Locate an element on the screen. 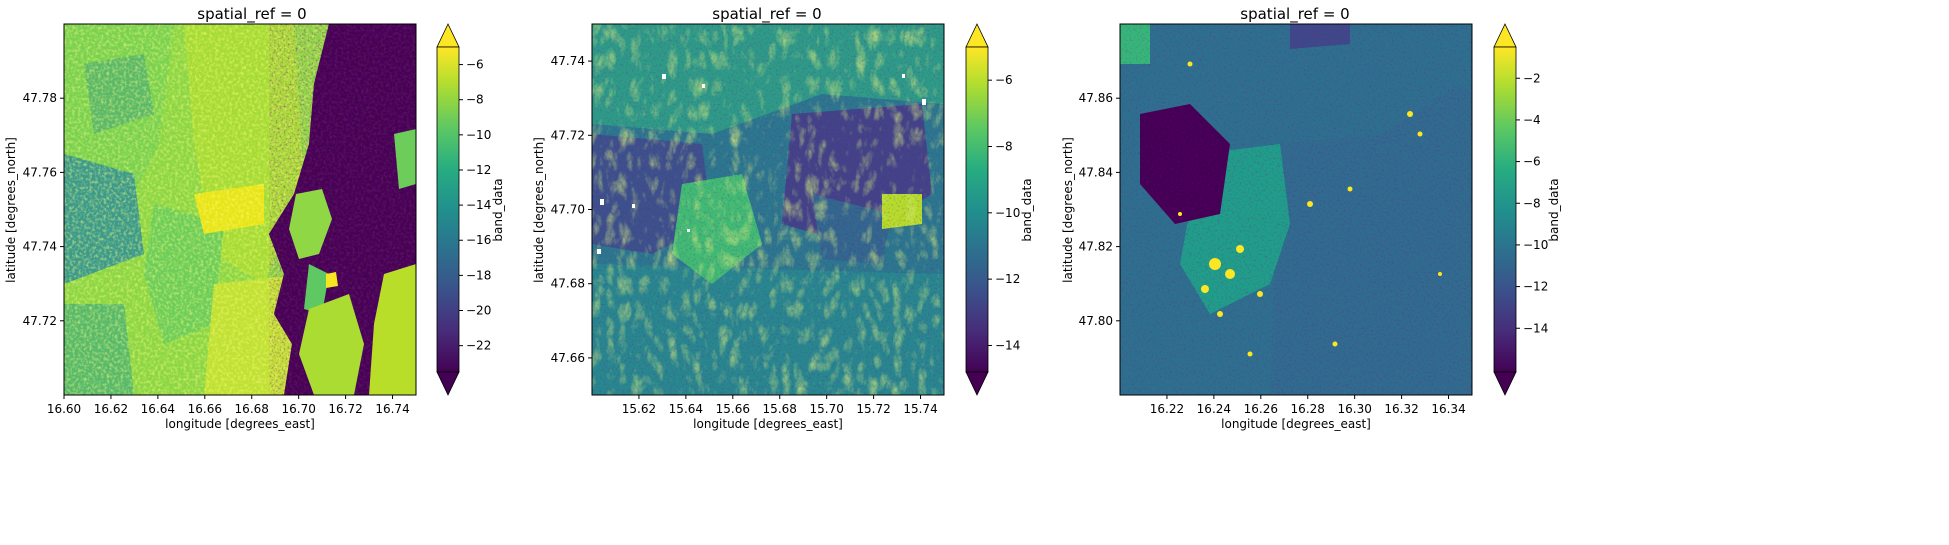 Image resolution: width=1949 pixels, height=545 pixels. x-tick-label: 16.74 is located at coordinates (392, 409).